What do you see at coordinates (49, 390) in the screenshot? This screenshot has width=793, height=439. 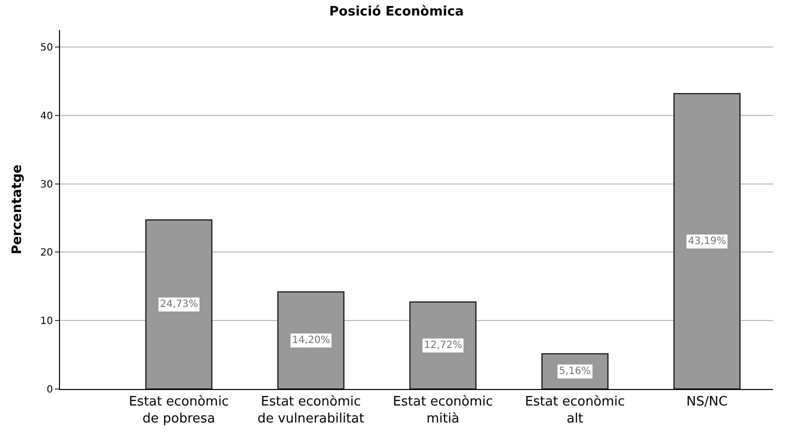 I see `y-tick-label: 0` at bounding box center [49, 390].